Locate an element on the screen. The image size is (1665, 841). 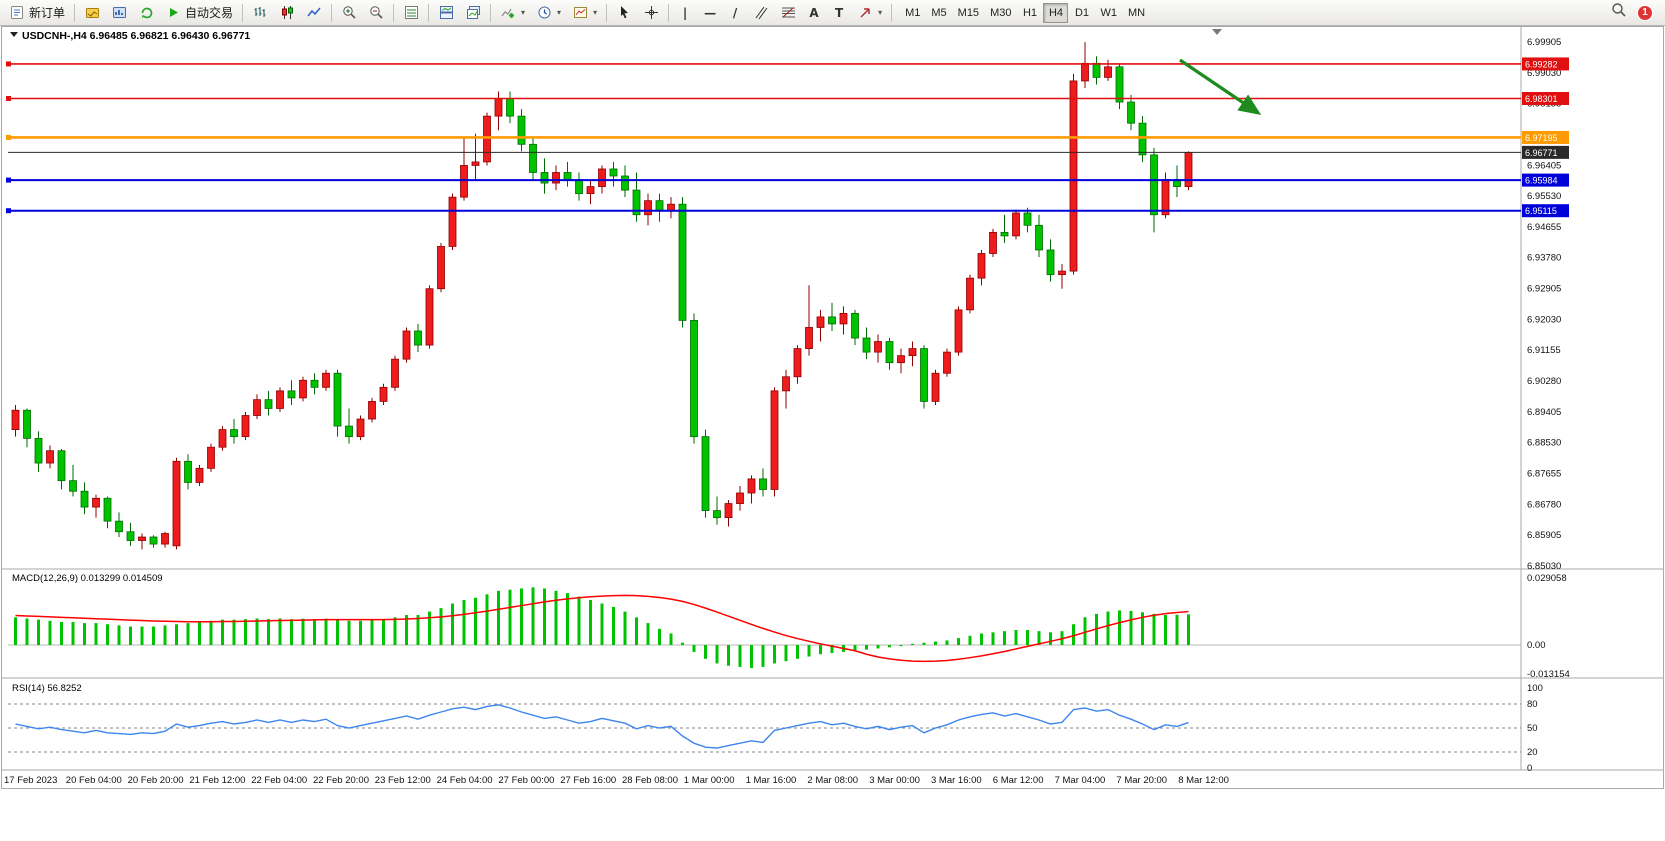
chart-shift-marker is located at coordinates (1217, 32).